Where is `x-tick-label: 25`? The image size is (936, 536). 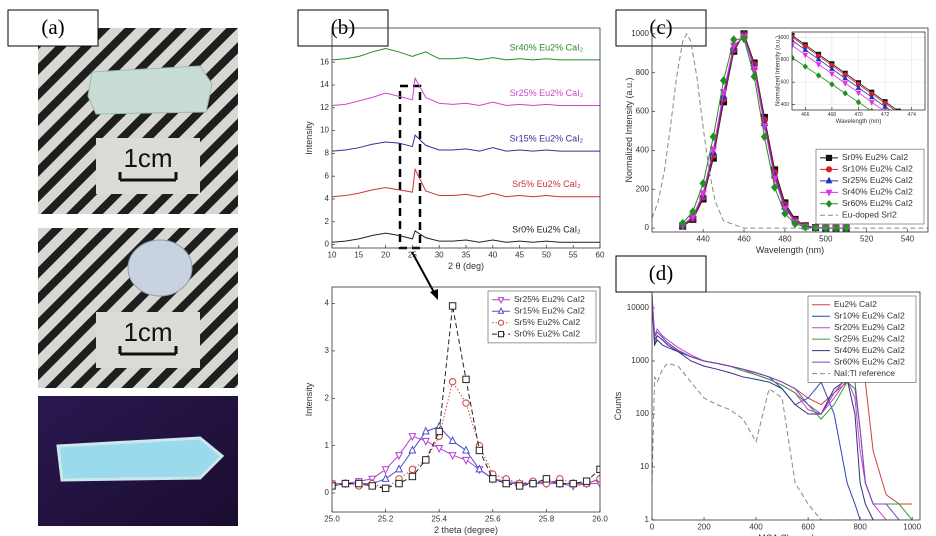 x-tick-label: 25 is located at coordinates (412, 254).